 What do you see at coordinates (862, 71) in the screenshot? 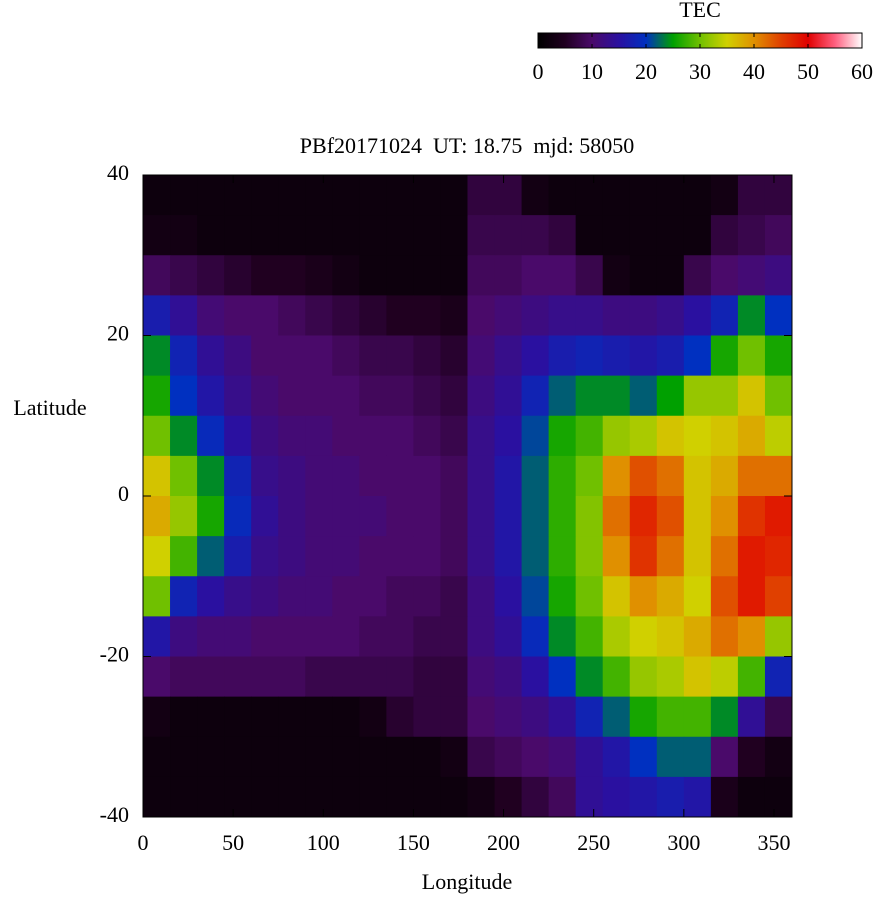
I see `colorbar-tick-label: 60` at bounding box center [862, 71].